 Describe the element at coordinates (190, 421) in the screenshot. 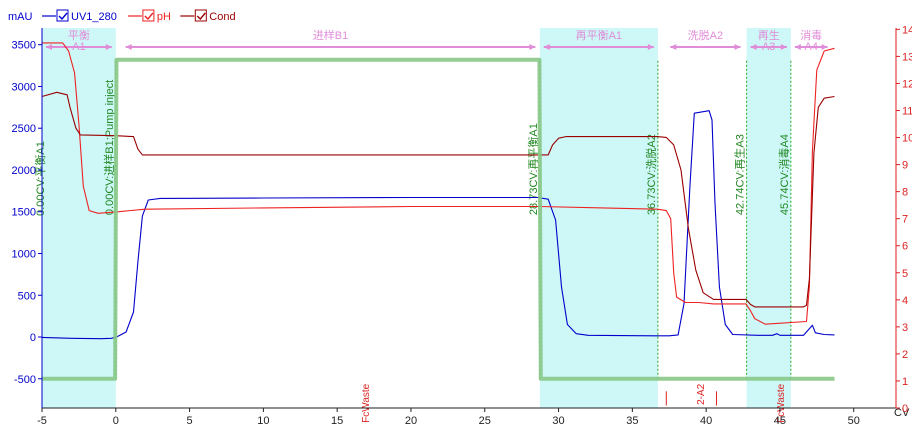

I see `x-tick-label: 5` at that location.